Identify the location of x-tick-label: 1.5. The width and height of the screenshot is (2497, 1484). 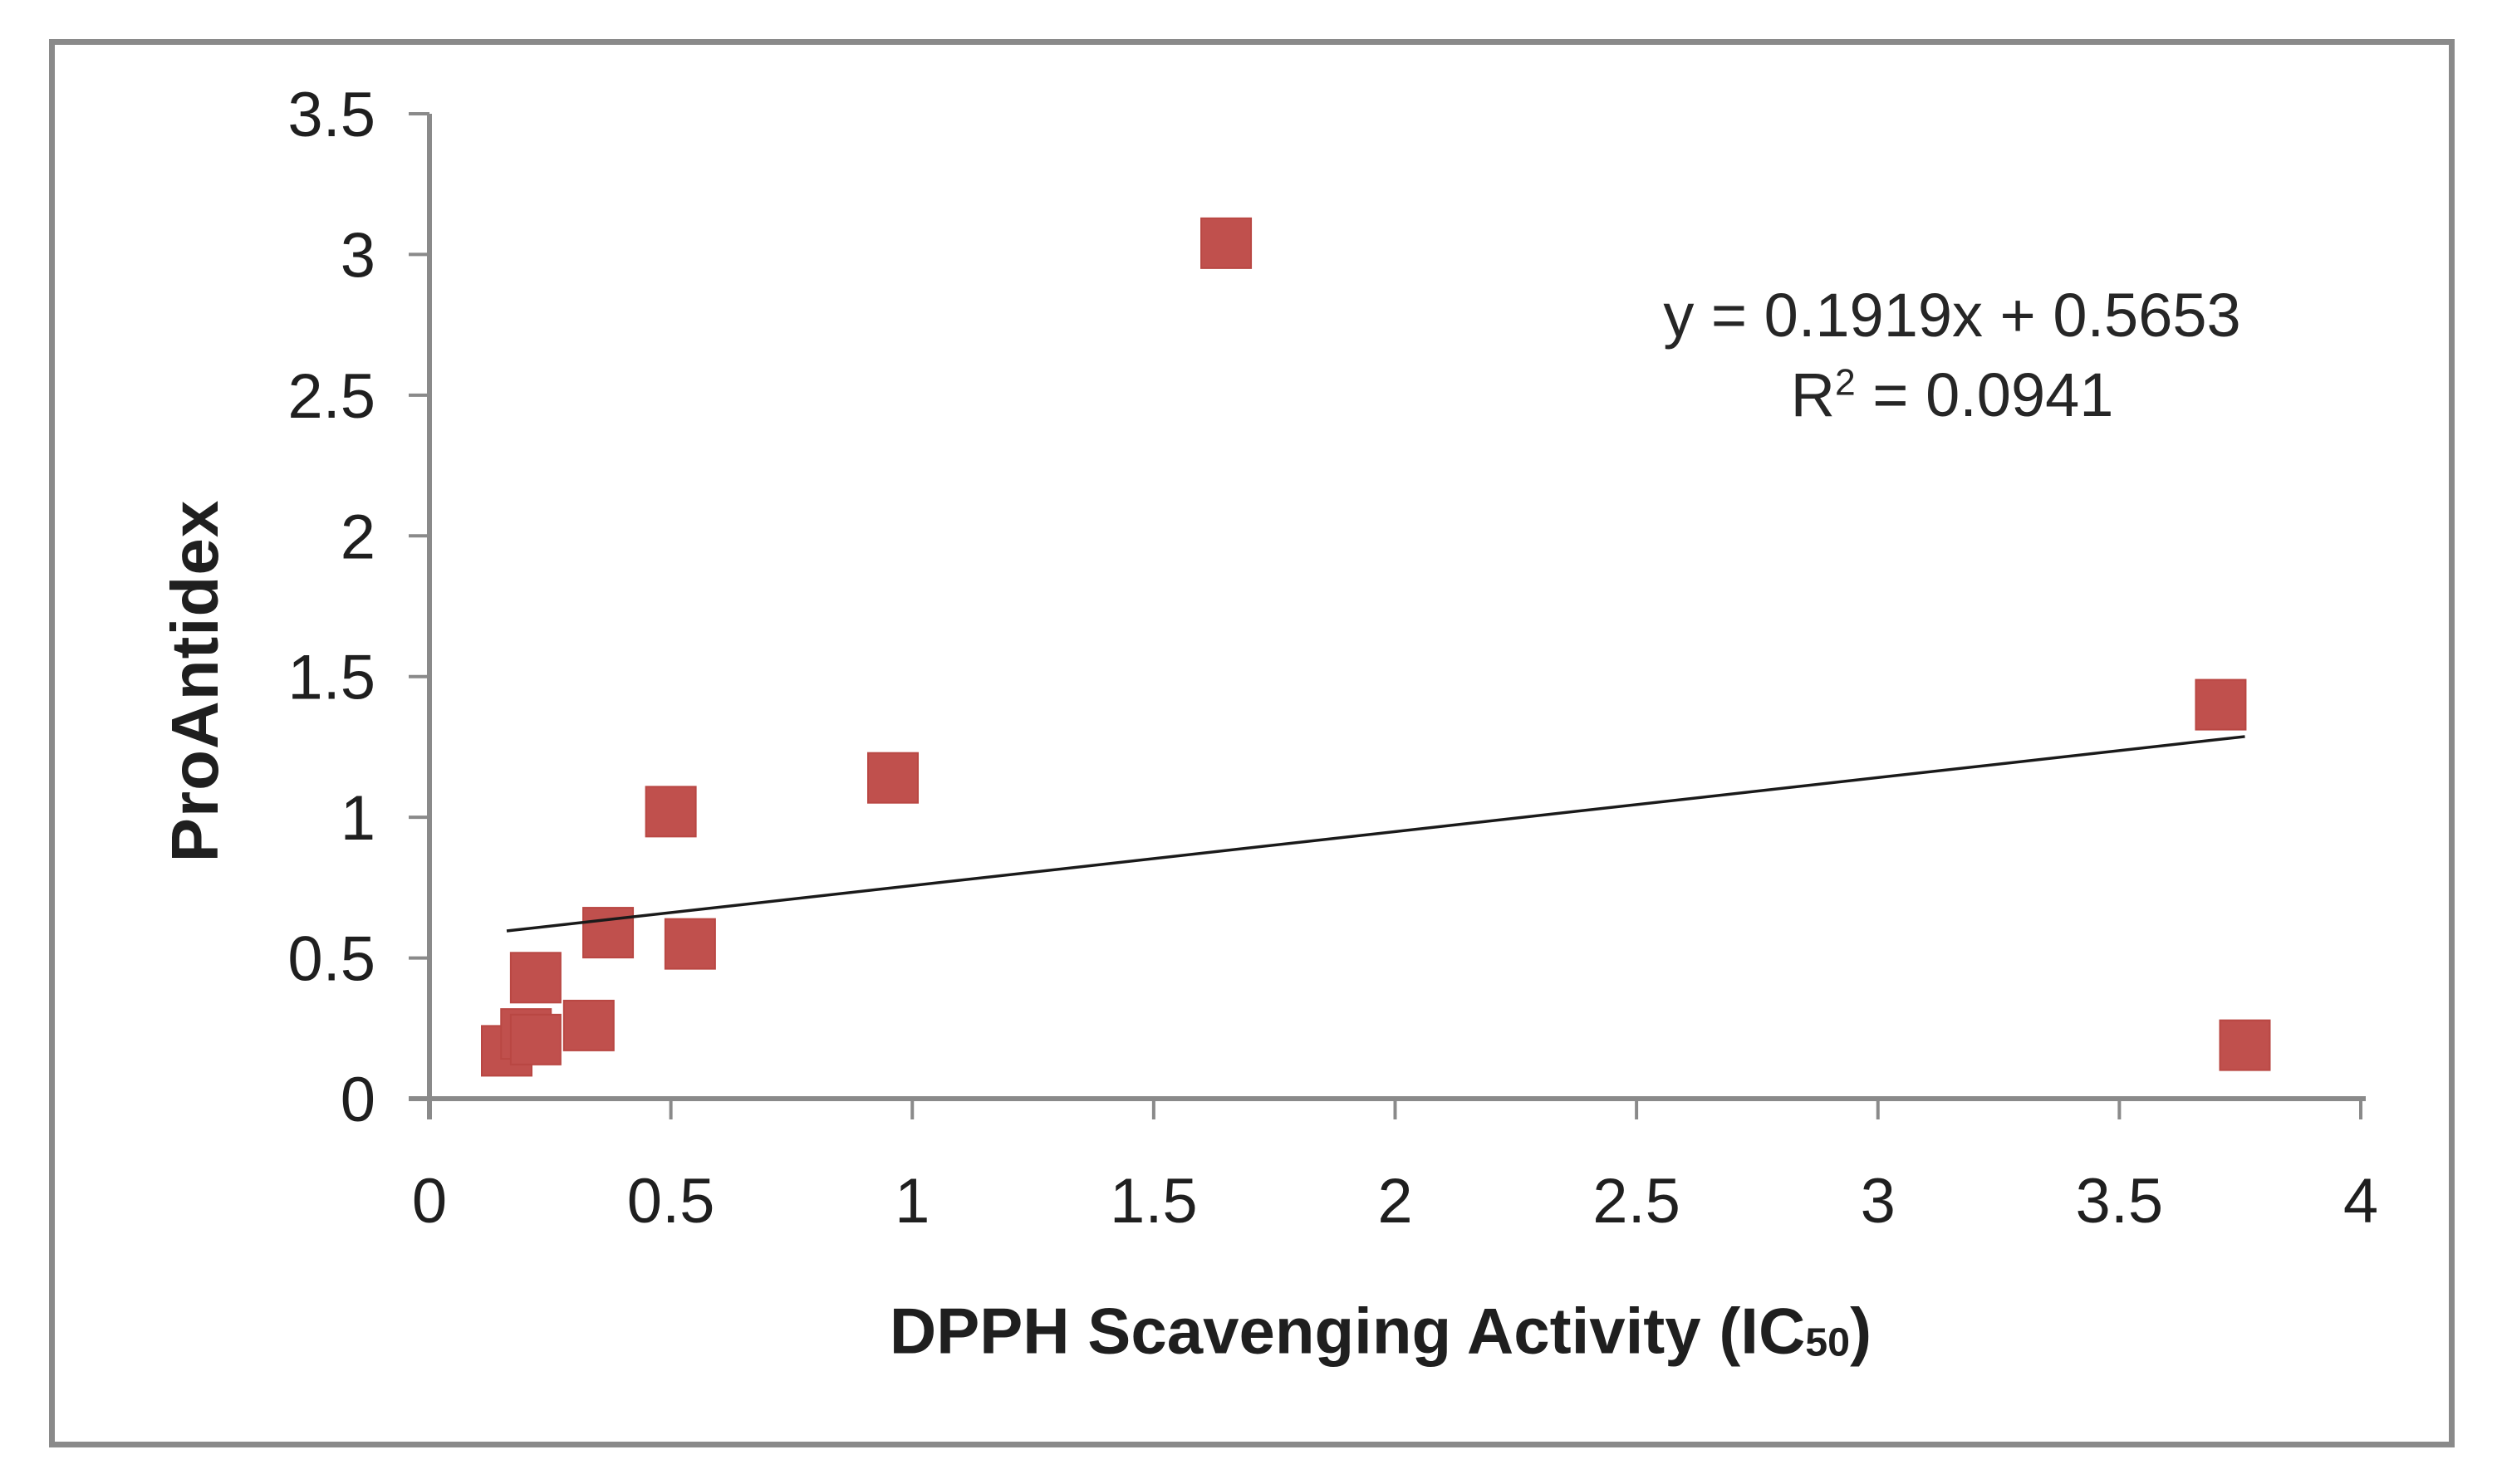
(1154, 1201).